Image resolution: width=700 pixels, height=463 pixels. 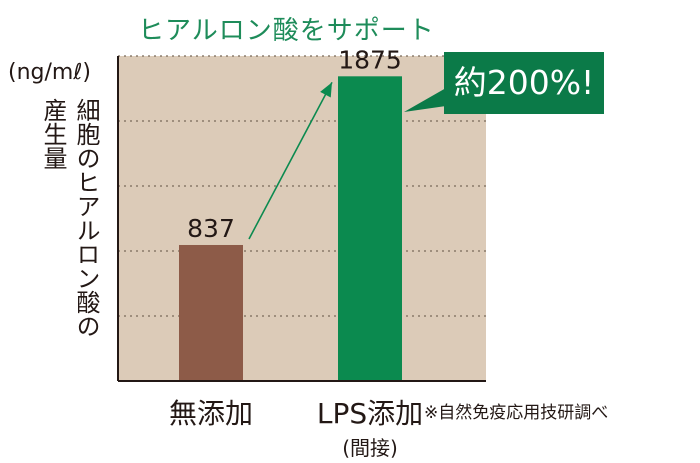 What do you see at coordinates (53, 134) in the screenshot?
I see `y-axis-label-line-2: 産生量` at bounding box center [53, 134].